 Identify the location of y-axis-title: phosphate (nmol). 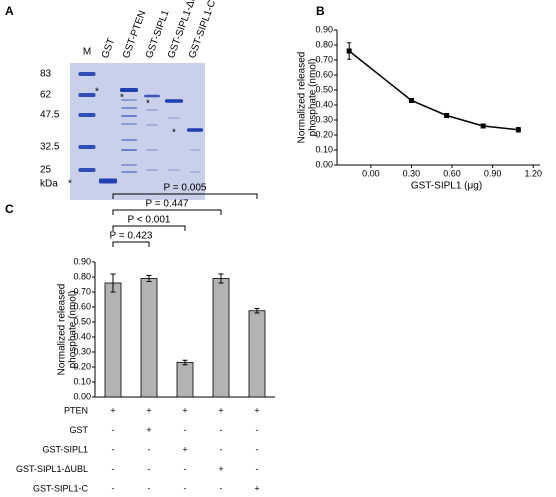
(313, 98).